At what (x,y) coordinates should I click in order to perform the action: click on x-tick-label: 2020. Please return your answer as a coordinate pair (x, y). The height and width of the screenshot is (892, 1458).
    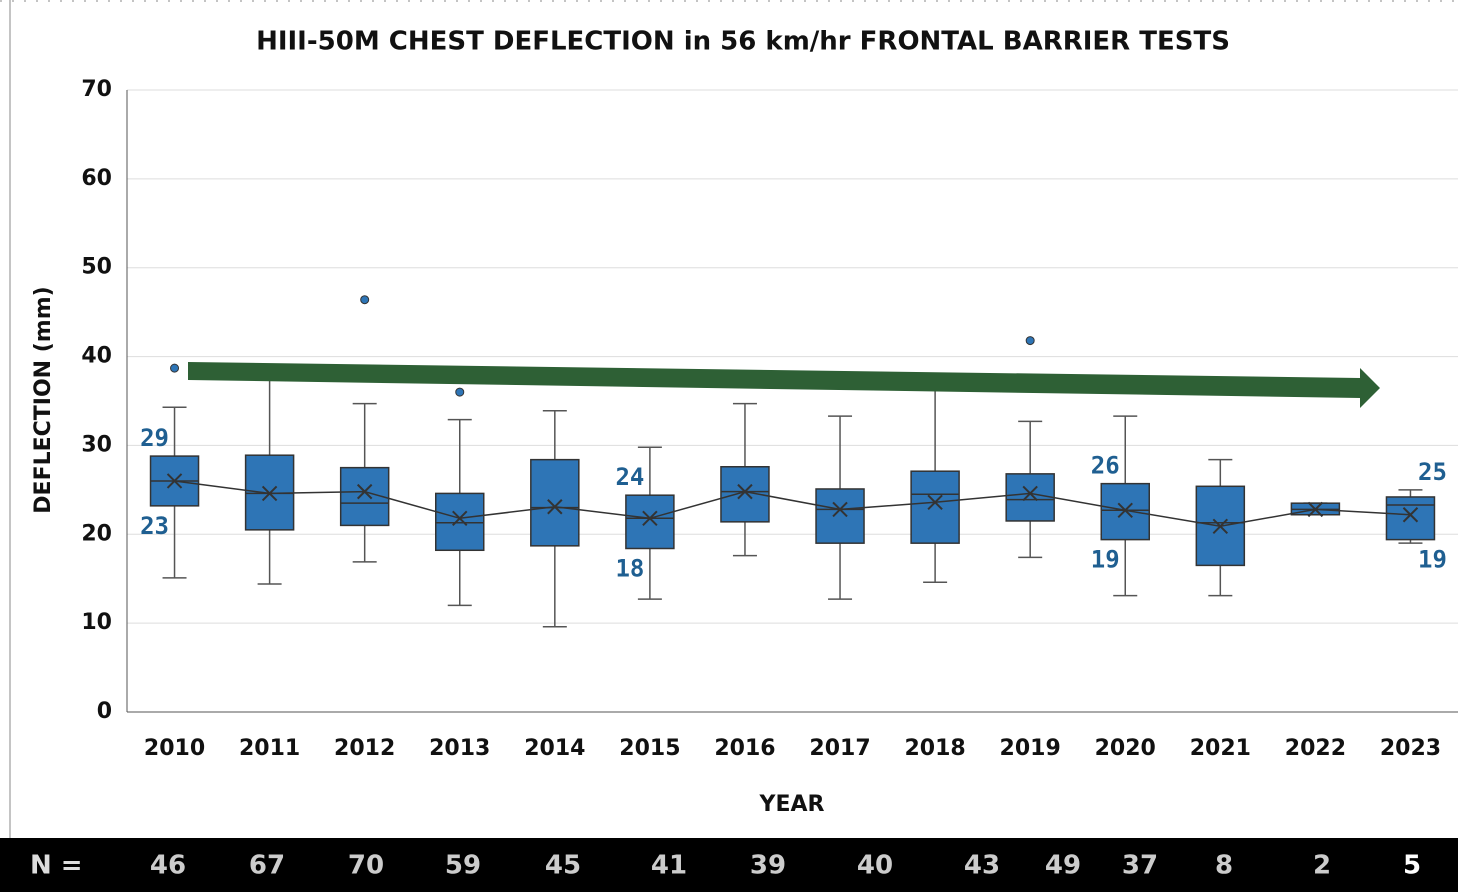
    Looking at the image, I should click on (1125, 748).